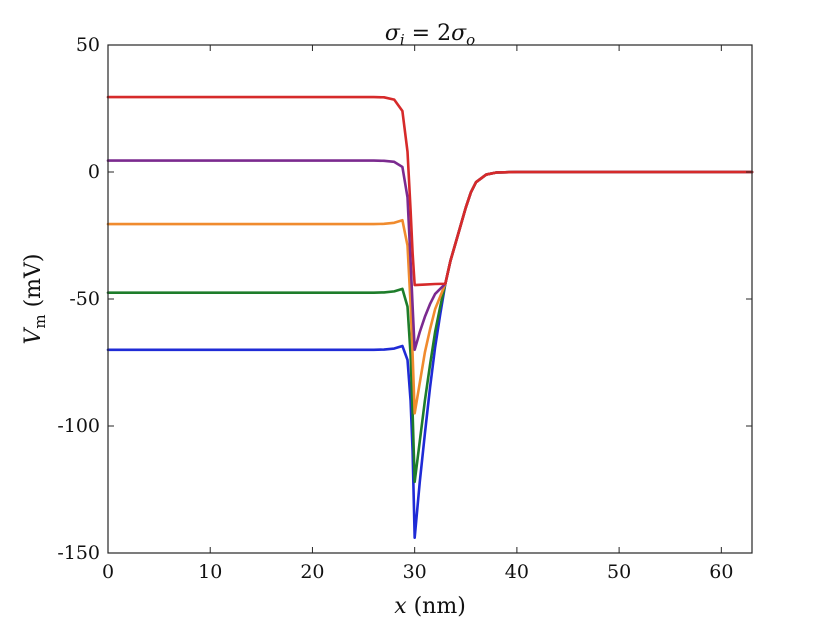 This screenshot has height=627, width=830. Describe the element at coordinates (94, 172) in the screenshot. I see `y-tick-label: 0` at that location.